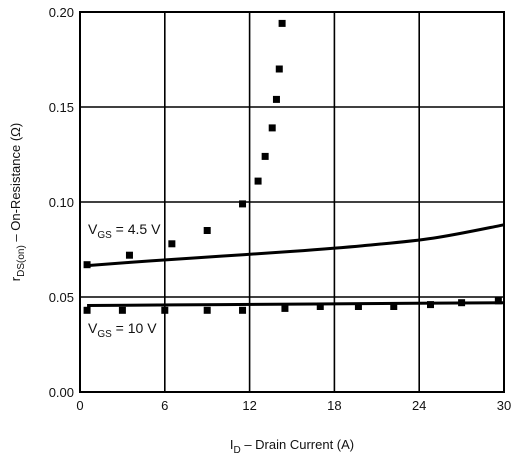  Describe the element at coordinates (17, 202) in the screenshot. I see `y-axis-title: rDS(on) – On-Resistance (Ω)` at that location.